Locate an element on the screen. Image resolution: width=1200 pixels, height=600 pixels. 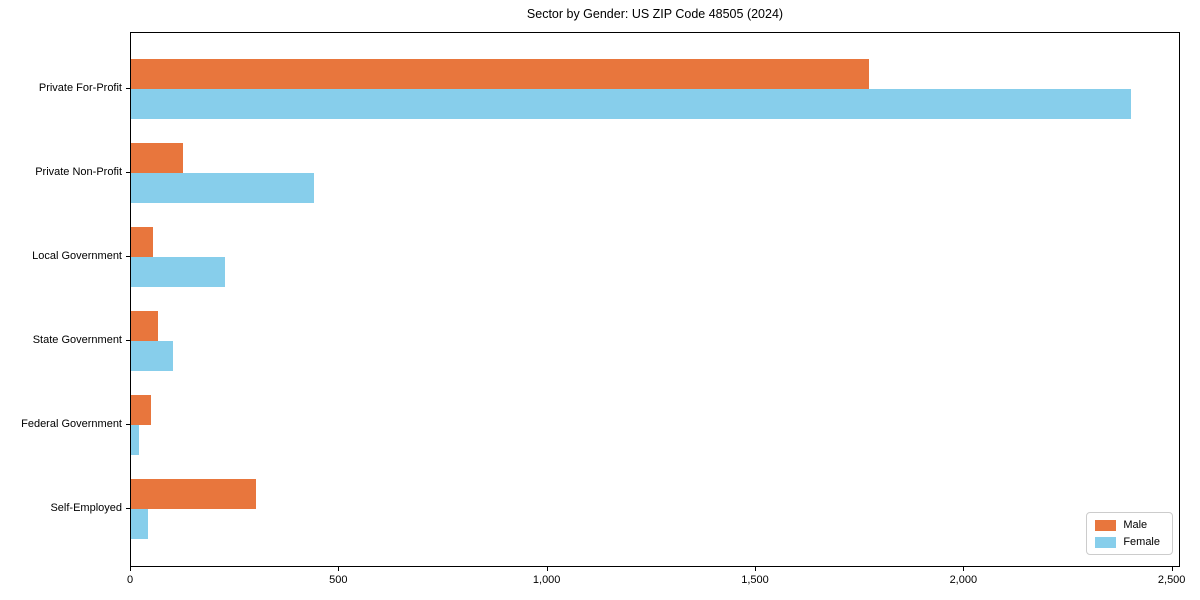
legend-label-female: Female is located at coordinates (1141, 542).